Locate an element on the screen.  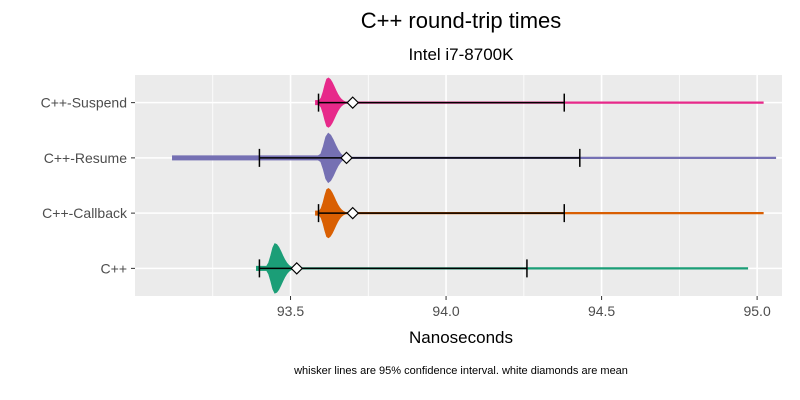
x-tick-label: 94.0 is located at coordinates (445, 311).